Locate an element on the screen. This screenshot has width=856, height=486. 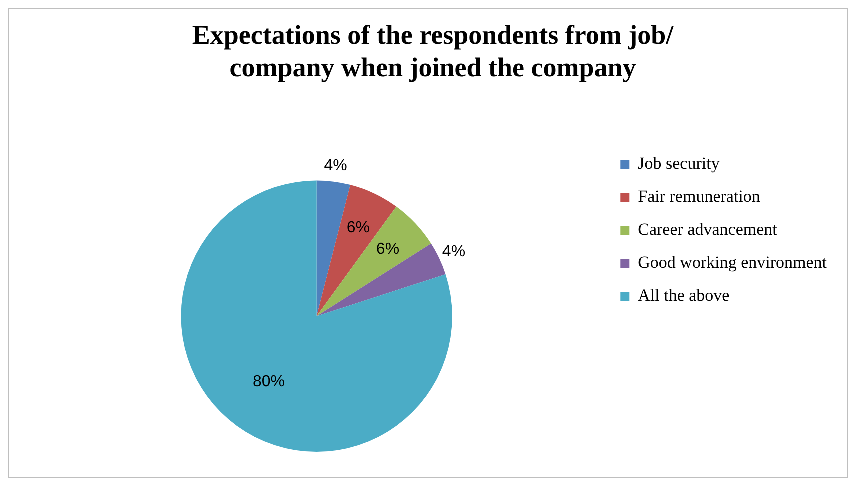
legend-label: Fair remuneration is located at coordinates (699, 196).